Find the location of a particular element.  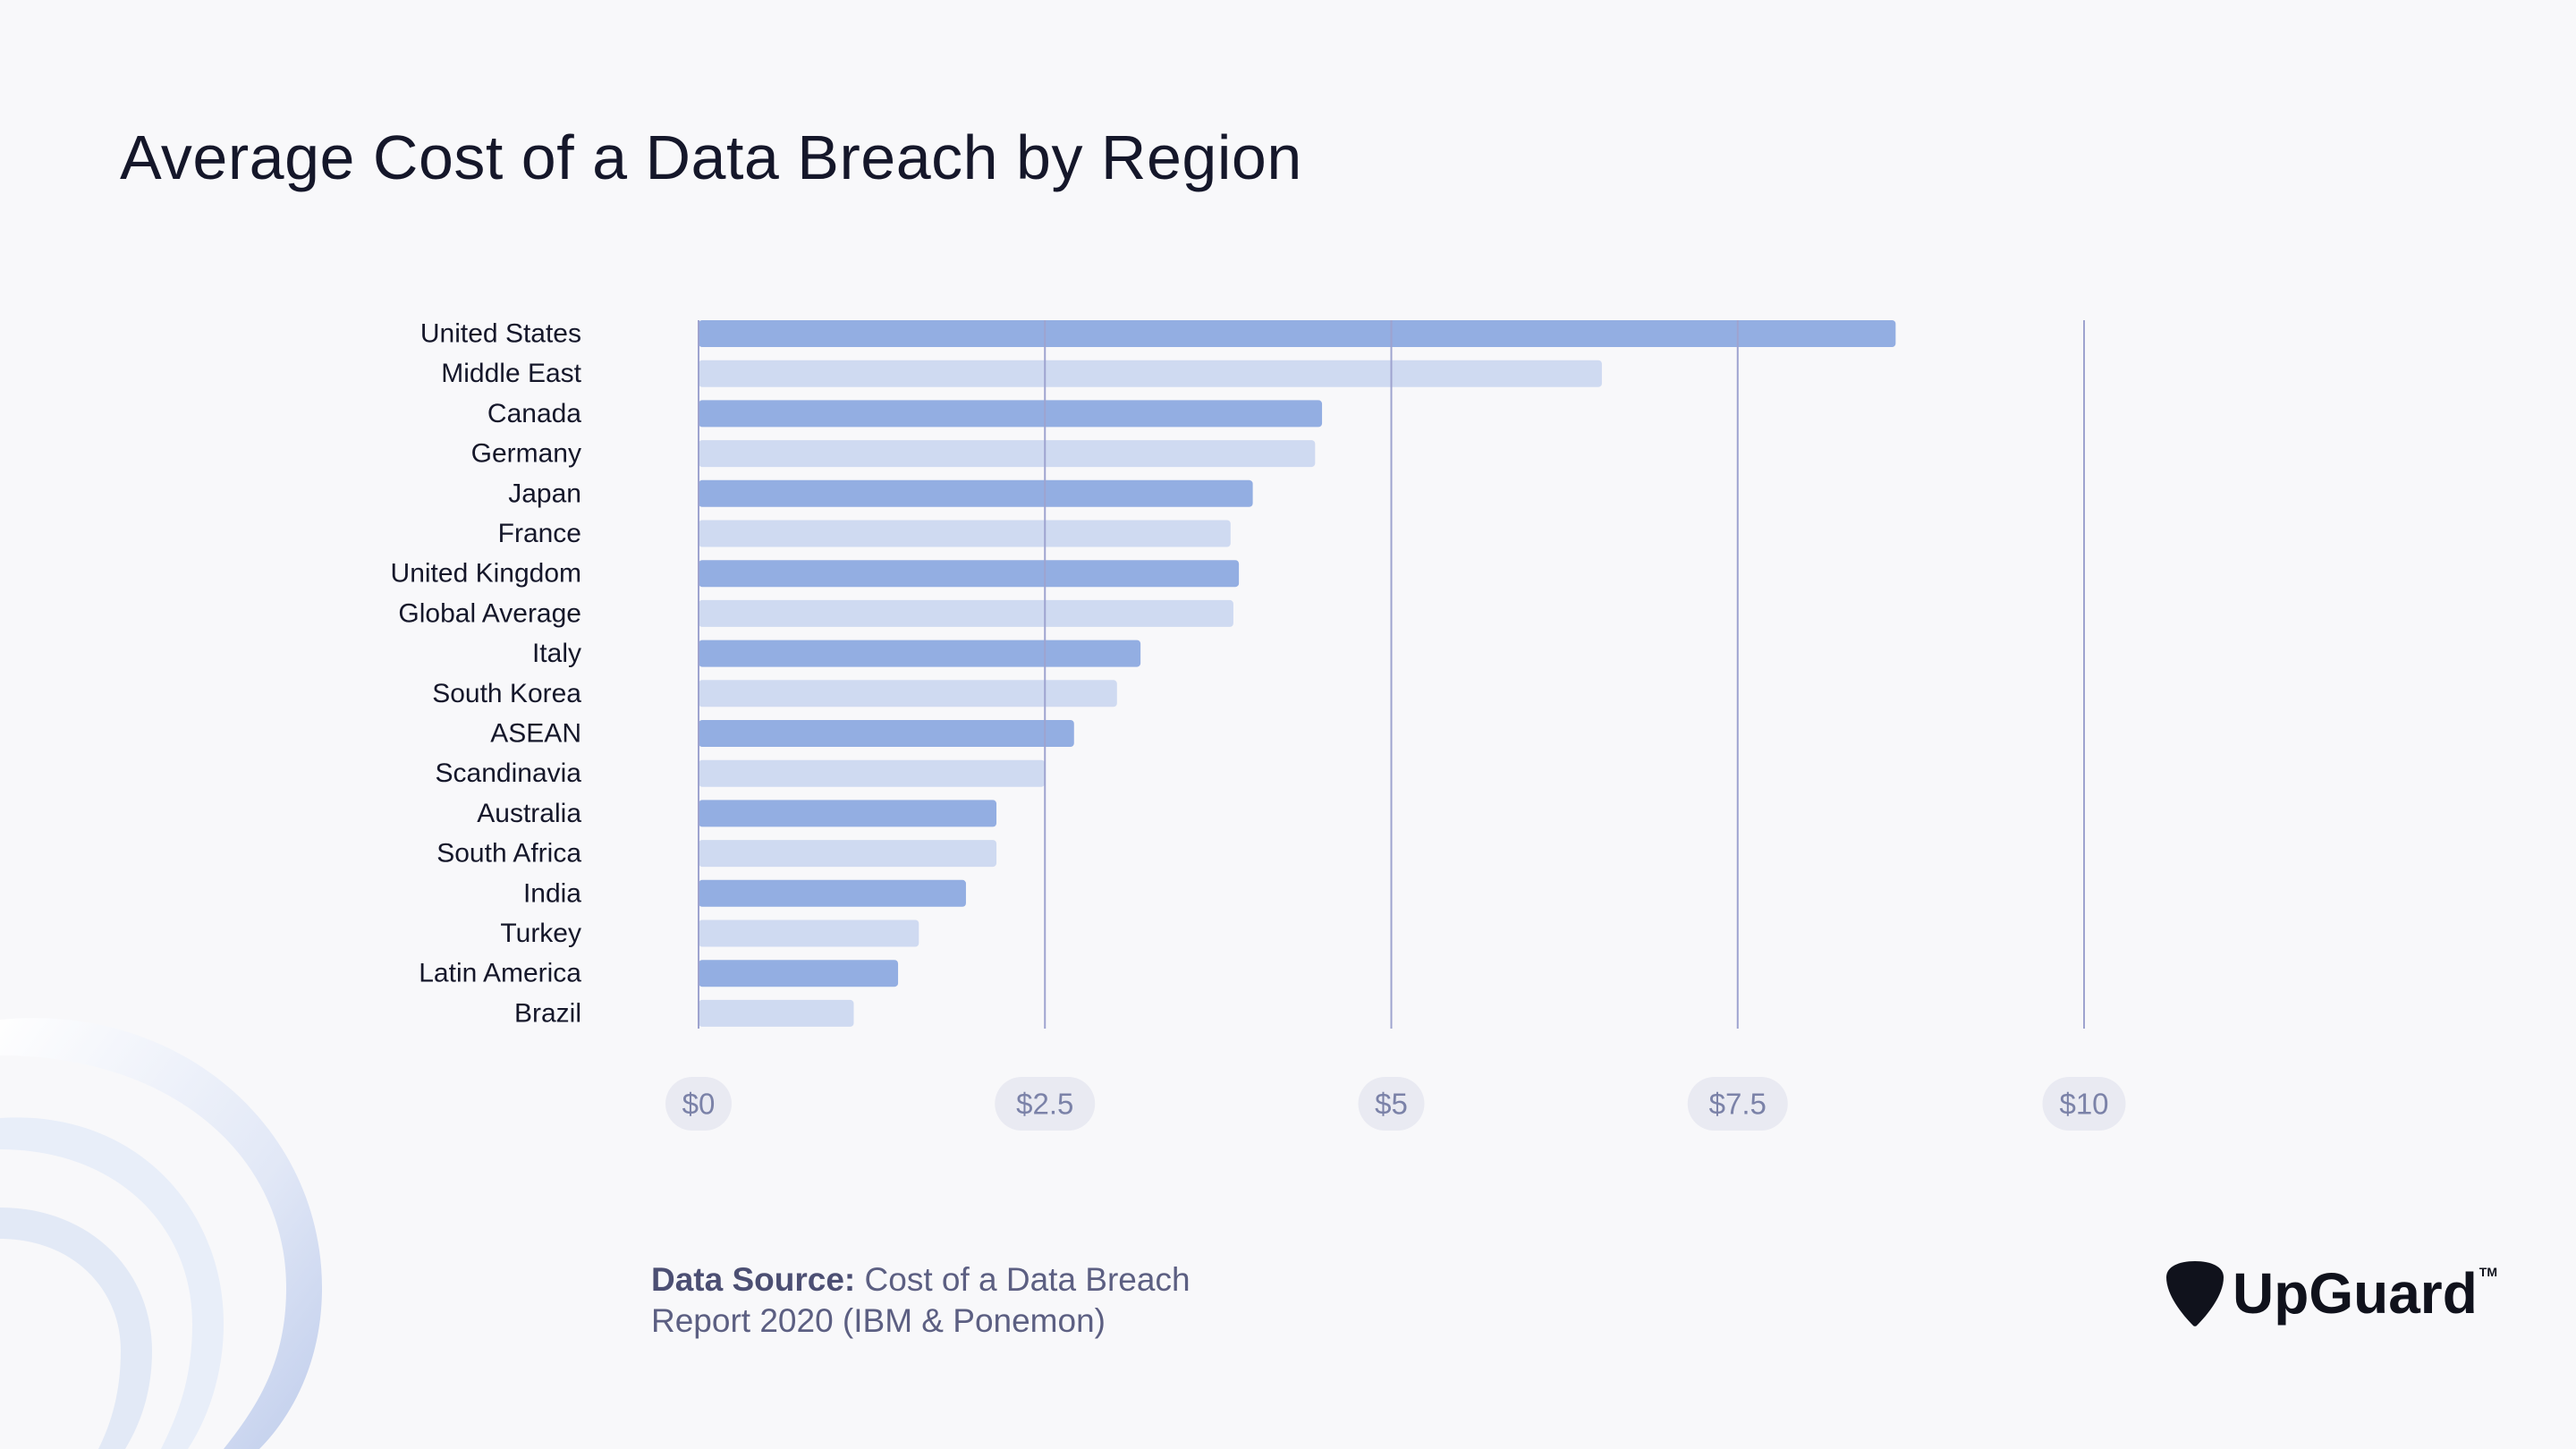

category-label: United Kingdom is located at coordinates (486, 574).